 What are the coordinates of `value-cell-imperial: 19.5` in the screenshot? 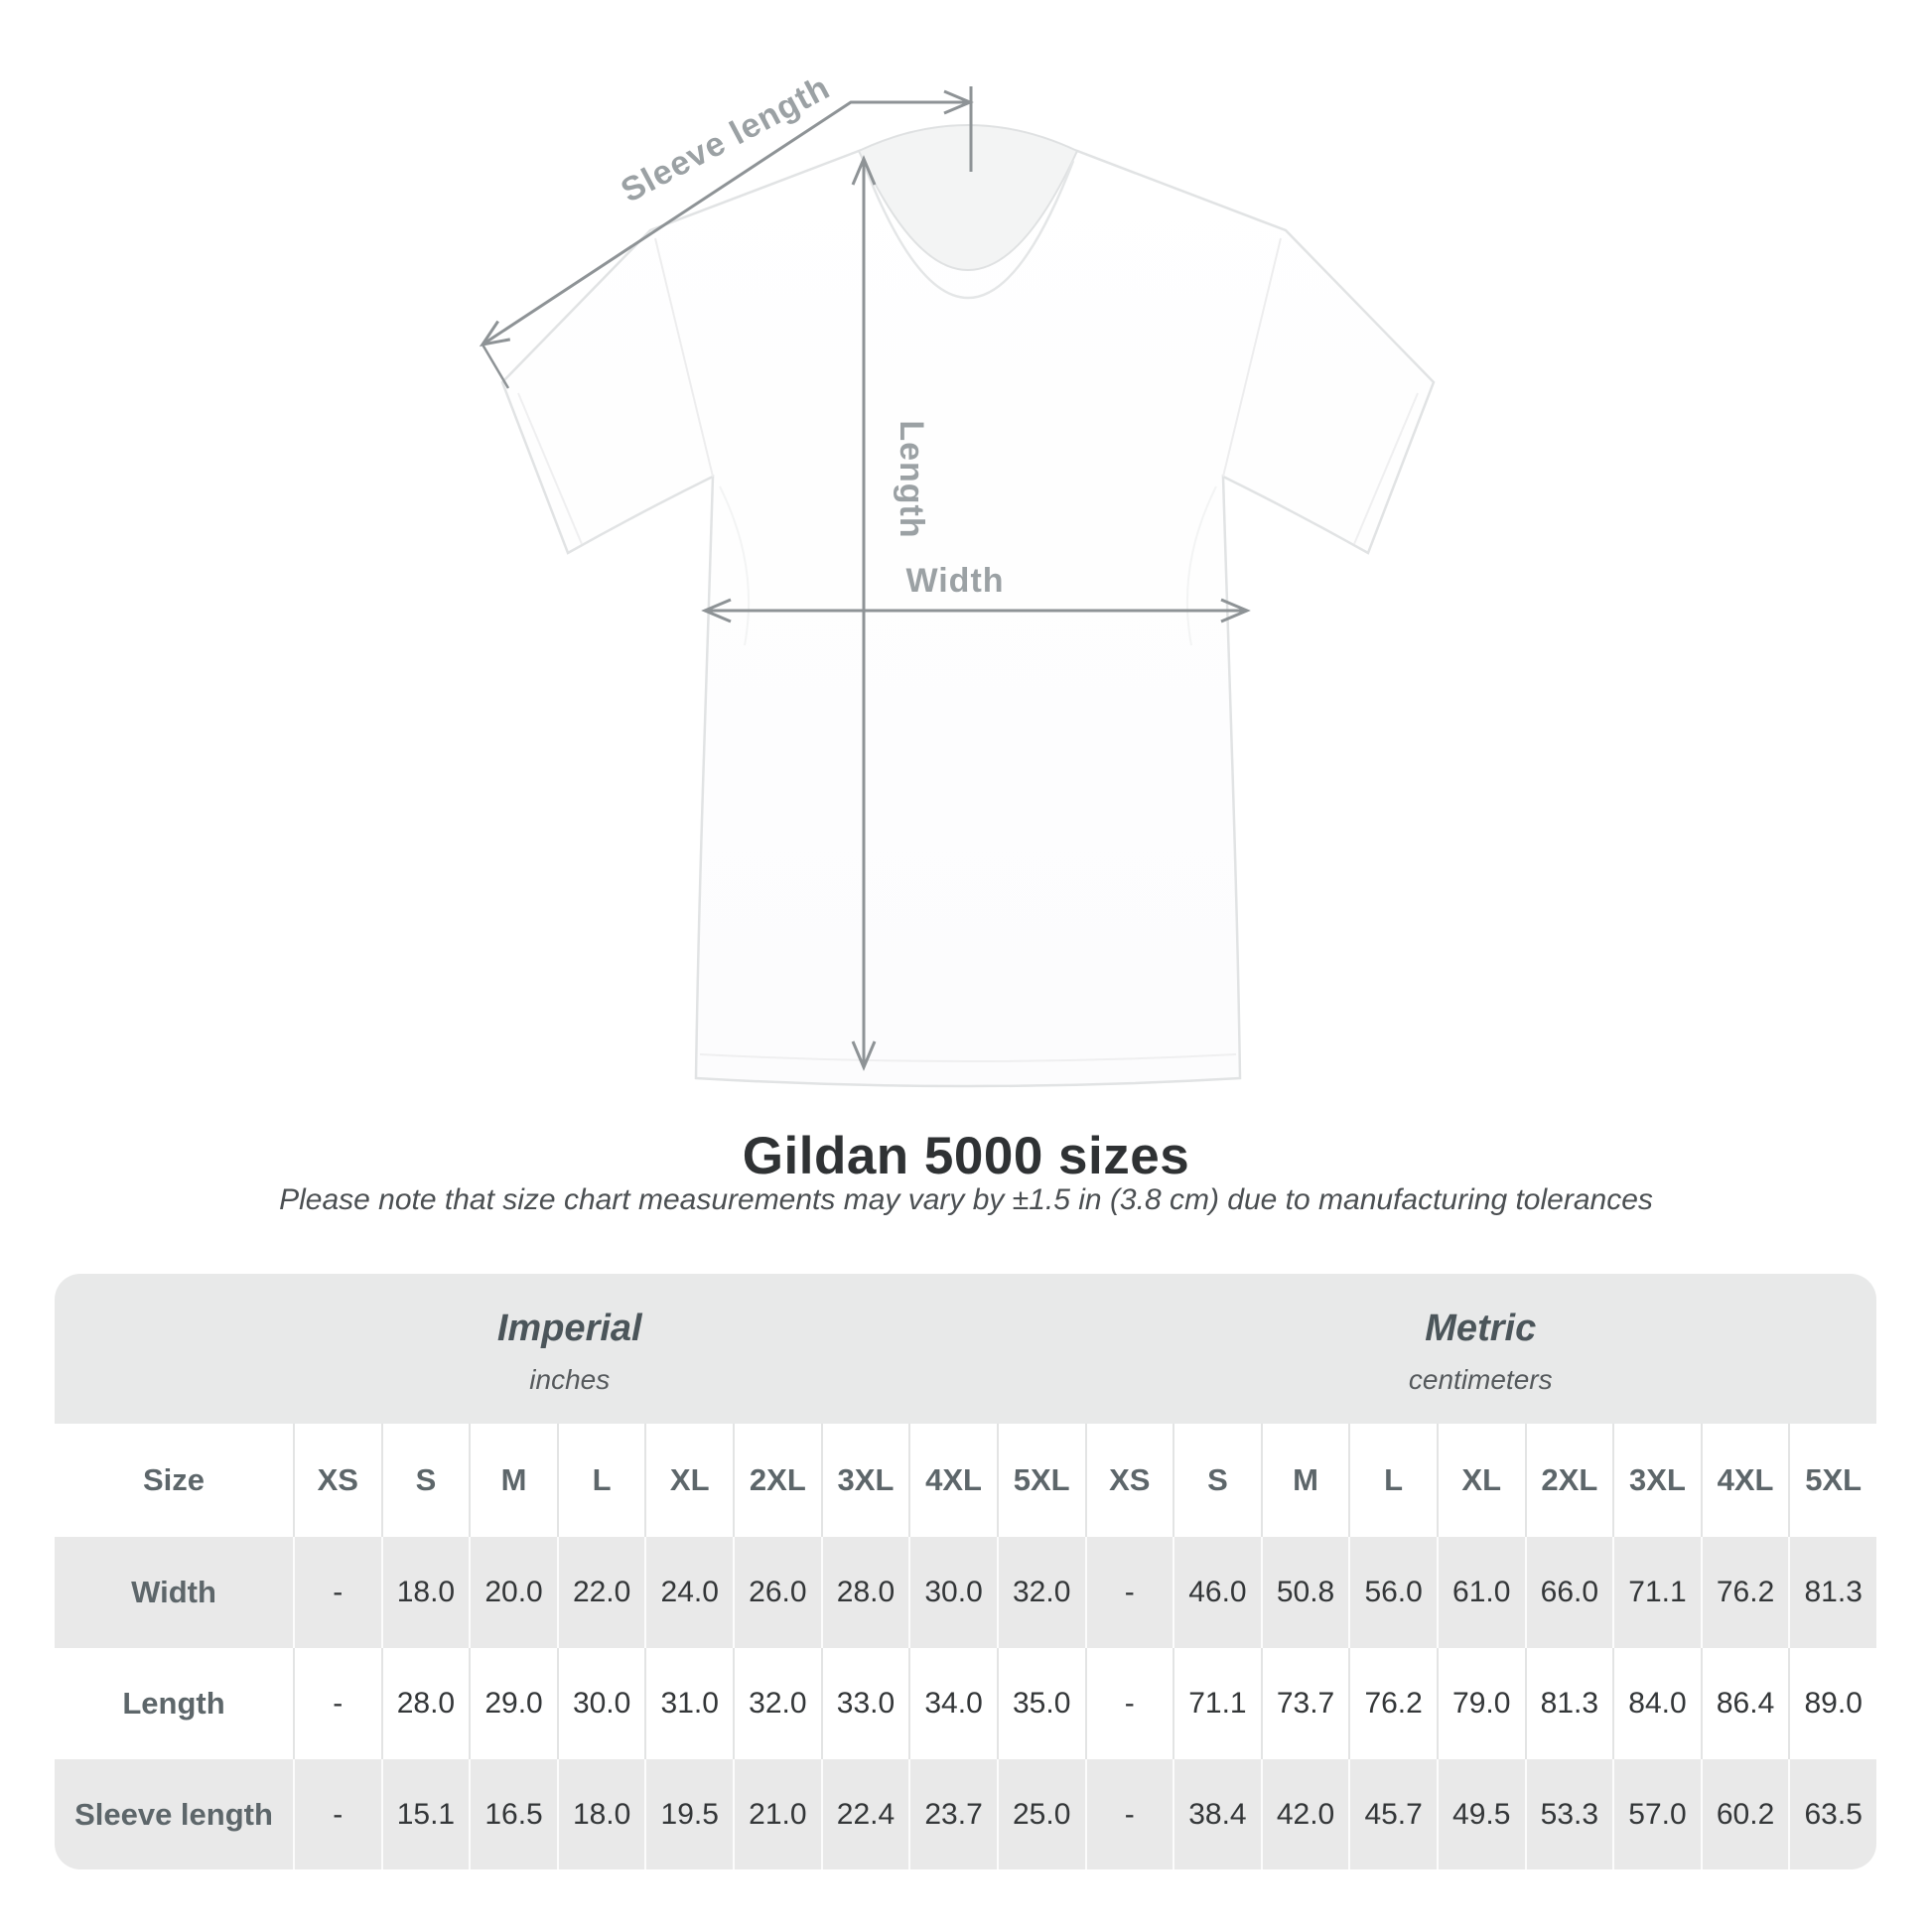 It's located at (689, 1814).